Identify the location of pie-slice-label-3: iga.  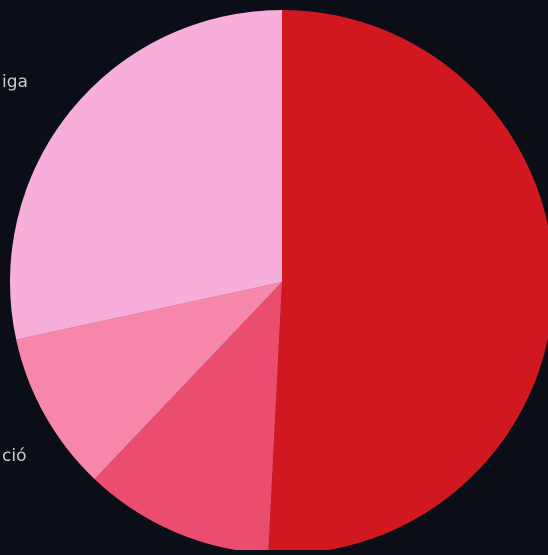
(15, 82).